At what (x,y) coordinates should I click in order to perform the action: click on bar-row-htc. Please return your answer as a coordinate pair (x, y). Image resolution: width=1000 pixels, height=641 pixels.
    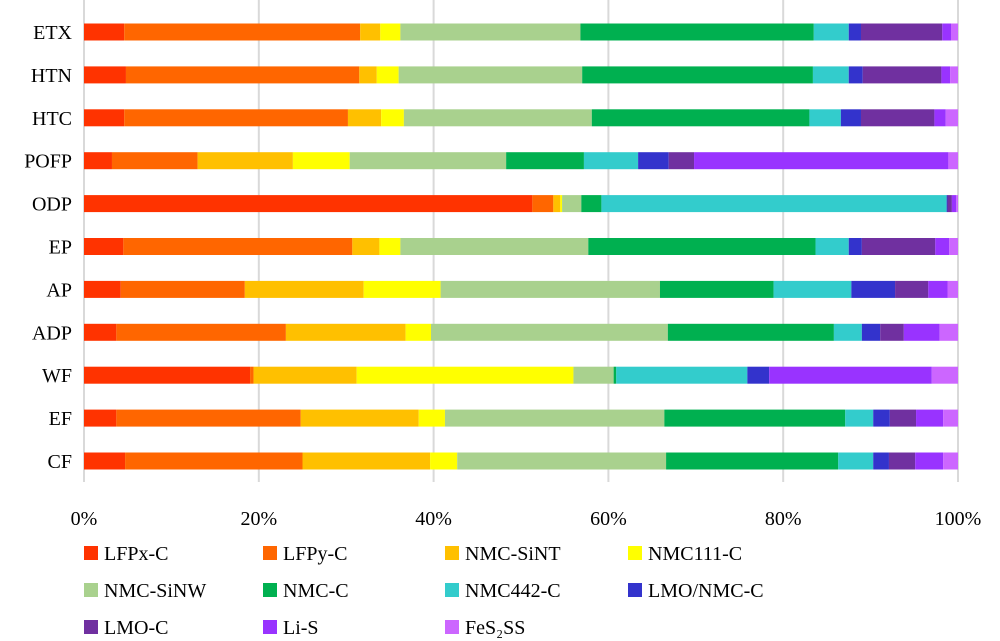
    Looking at the image, I should click on (521, 118).